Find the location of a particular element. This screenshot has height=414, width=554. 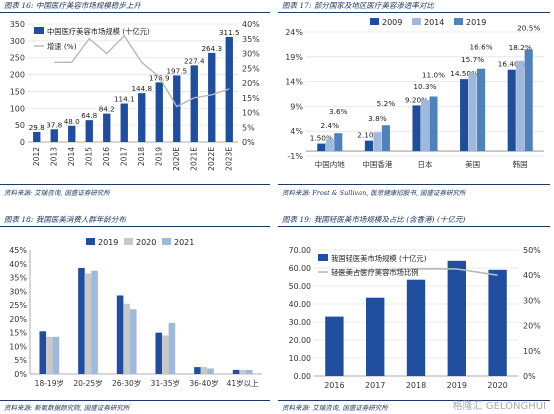

chart-source: 资料来源: Frost & Sullivan, 医思健康招股书, 国盛证券研究所 is located at coordinates (374, 193).